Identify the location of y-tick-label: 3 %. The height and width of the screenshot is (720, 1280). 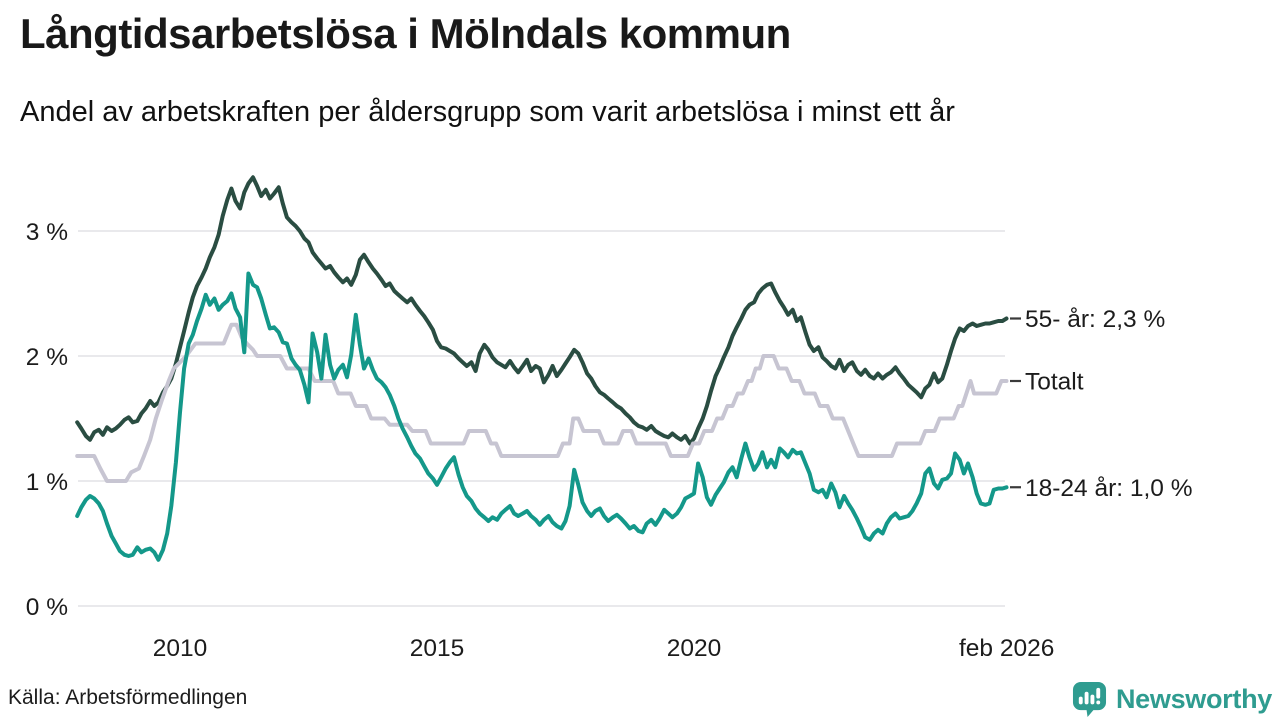
(47, 232).